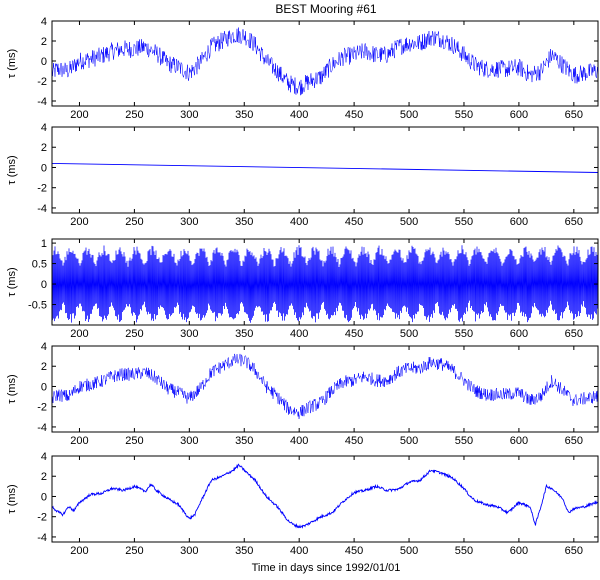 This screenshot has width=600, height=580. I want to click on y-tick-label: -0.5, so click(37, 306).